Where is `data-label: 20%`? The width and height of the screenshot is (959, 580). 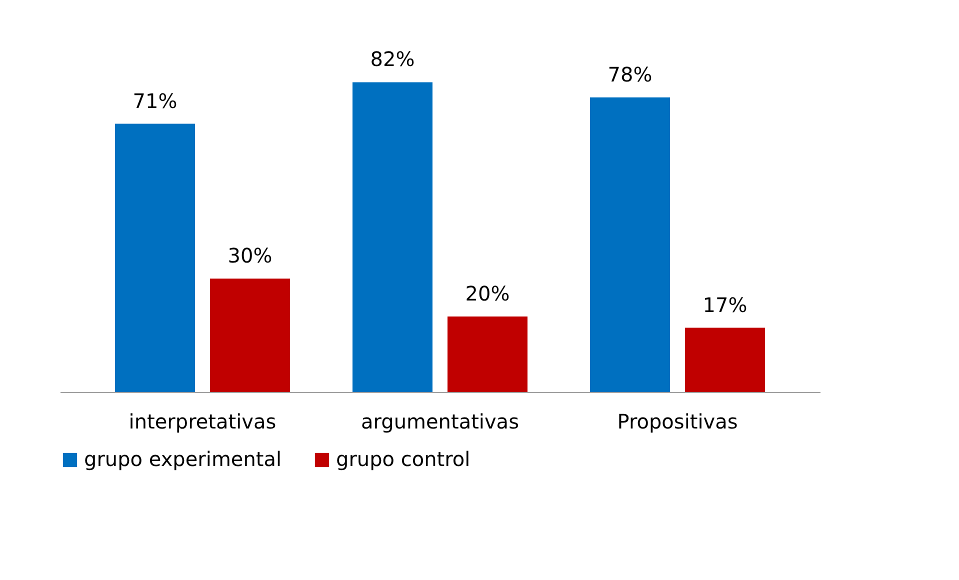
data-label: 20% is located at coordinates (487, 293).